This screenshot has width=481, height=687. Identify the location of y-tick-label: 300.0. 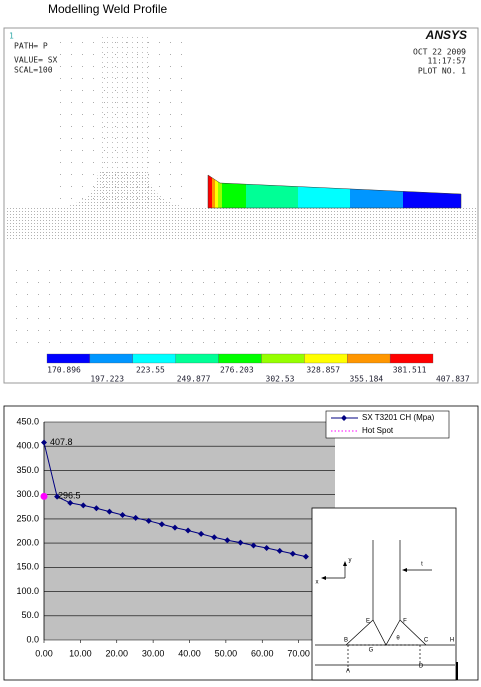
(27, 494).